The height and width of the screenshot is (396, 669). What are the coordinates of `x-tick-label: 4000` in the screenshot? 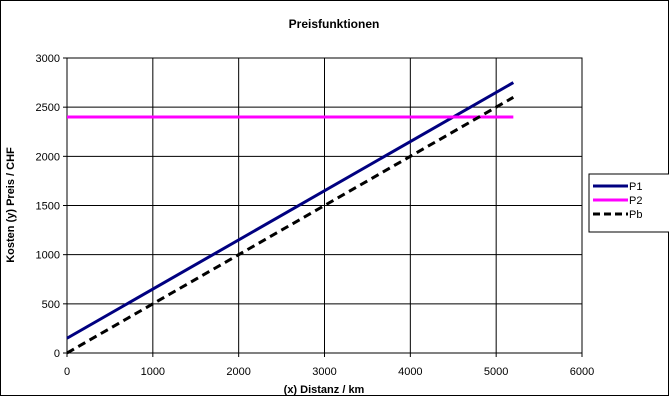 It's located at (410, 372).